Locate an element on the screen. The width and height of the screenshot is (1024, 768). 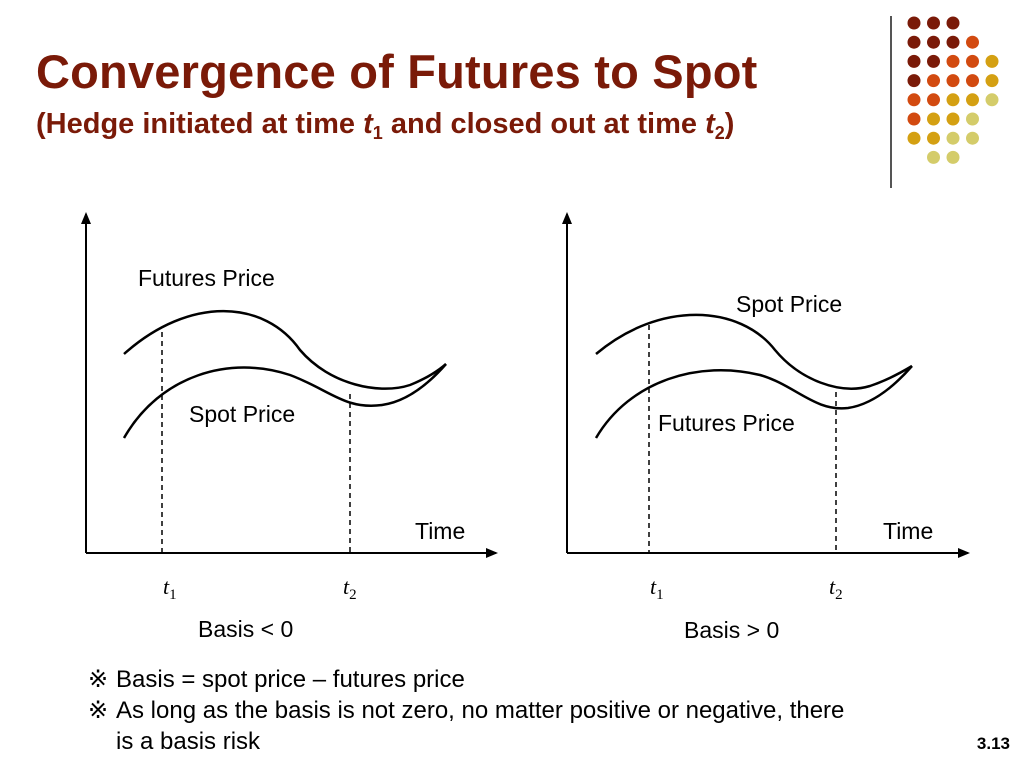
left-t2-var: t is located at coordinates (346, 586).